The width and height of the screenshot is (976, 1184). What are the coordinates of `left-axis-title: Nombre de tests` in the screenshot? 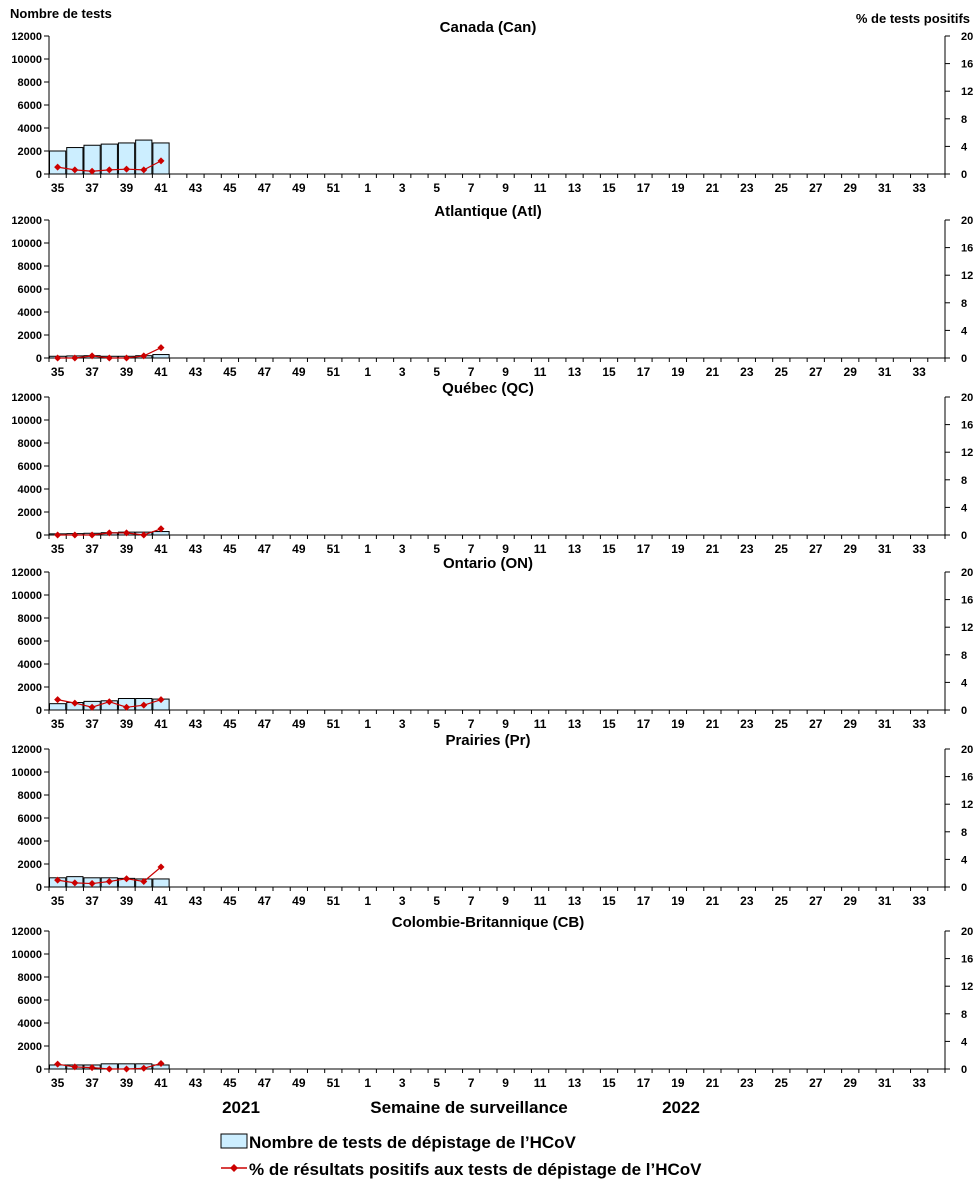 It's located at (61, 13).